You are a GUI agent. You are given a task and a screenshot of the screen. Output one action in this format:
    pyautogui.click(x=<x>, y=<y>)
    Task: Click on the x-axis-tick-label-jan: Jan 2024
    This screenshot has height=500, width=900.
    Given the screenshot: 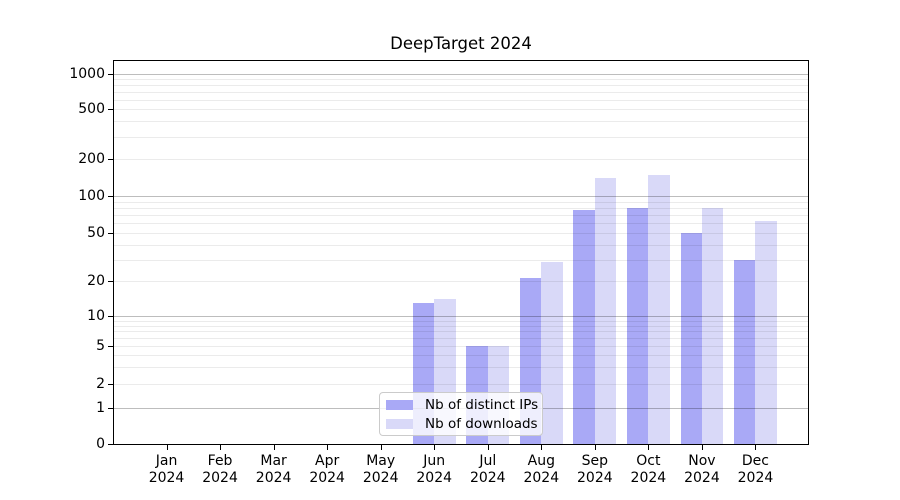 What is the action you would take?
    pyautogui.click(x=166, y=469)
    